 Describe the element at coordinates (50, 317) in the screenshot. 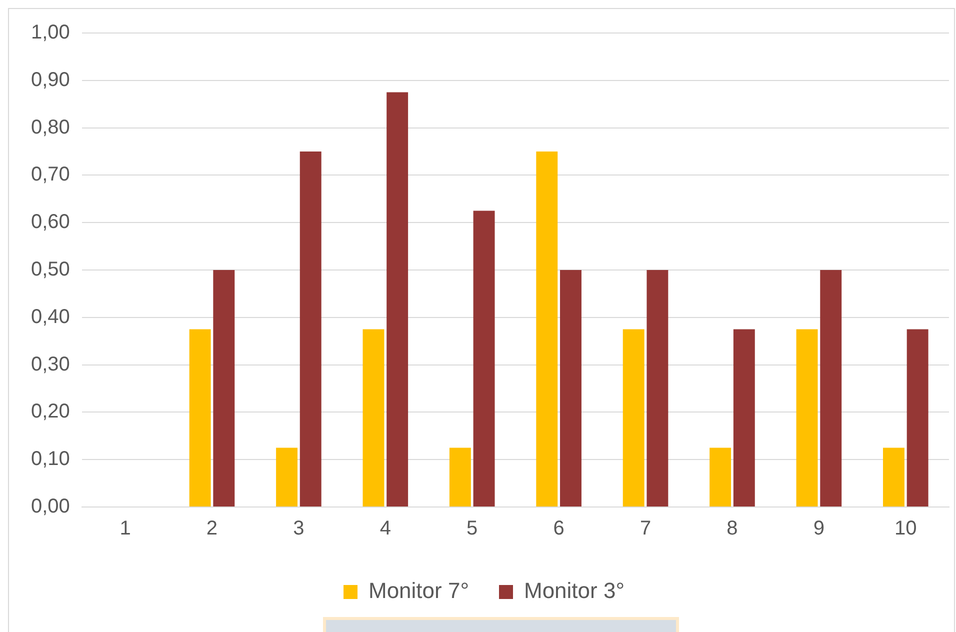

I see `y-tick-label: 0,40` at that location.